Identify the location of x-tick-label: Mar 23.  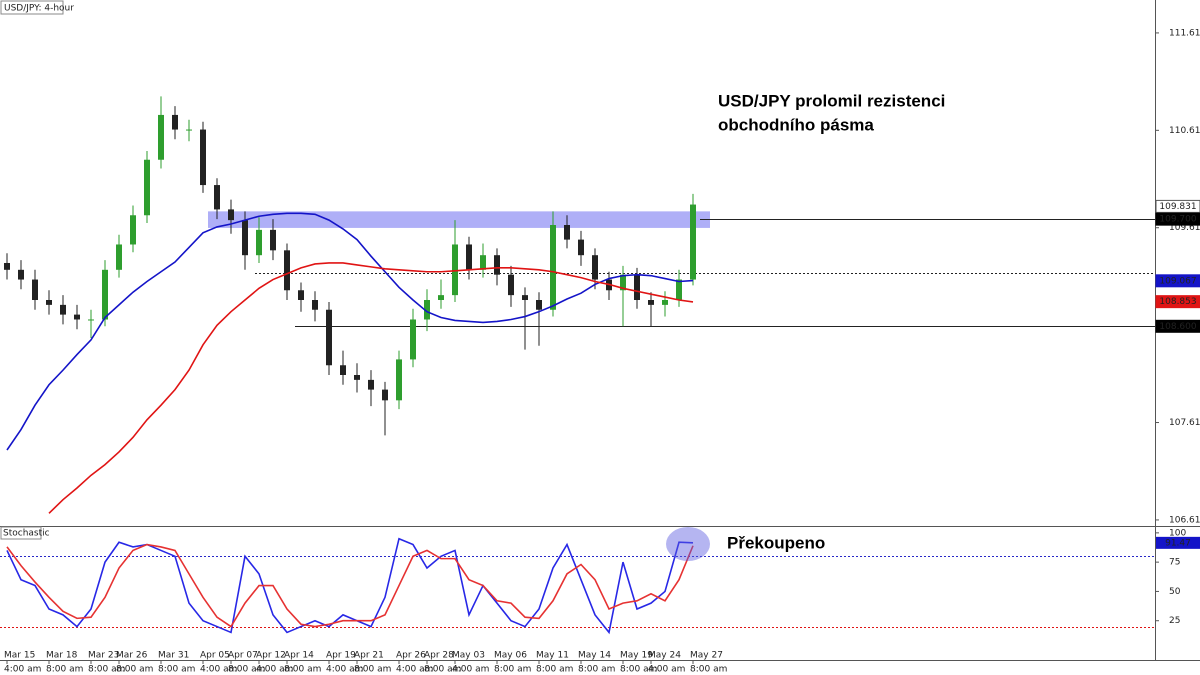
(103, 656).